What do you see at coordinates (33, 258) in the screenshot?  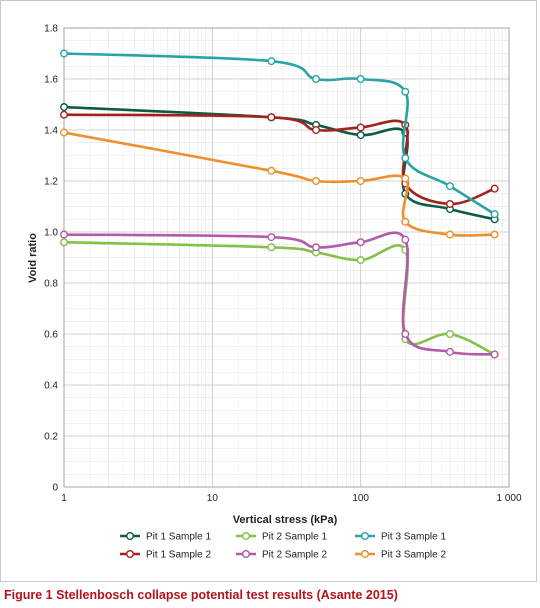 I see `y-axis-title: Void ratio` at bounding box center [33, 258].